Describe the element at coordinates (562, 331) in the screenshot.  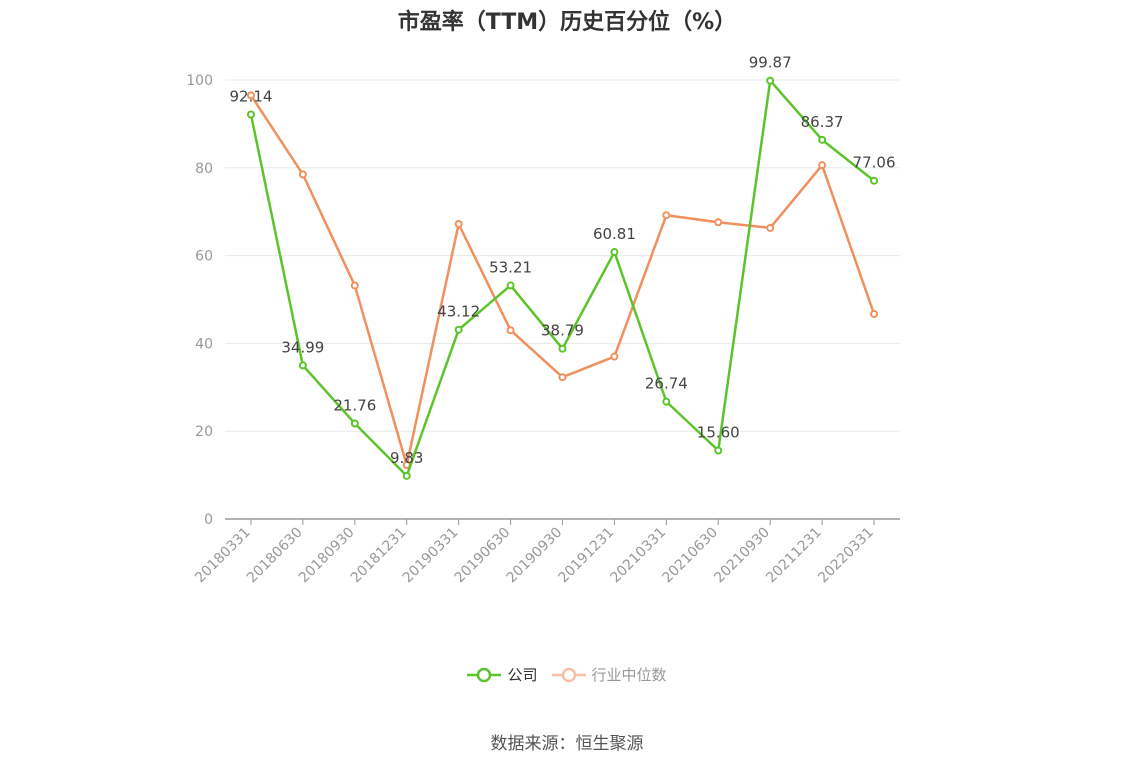
I see `data-label: 38.79` at that location.